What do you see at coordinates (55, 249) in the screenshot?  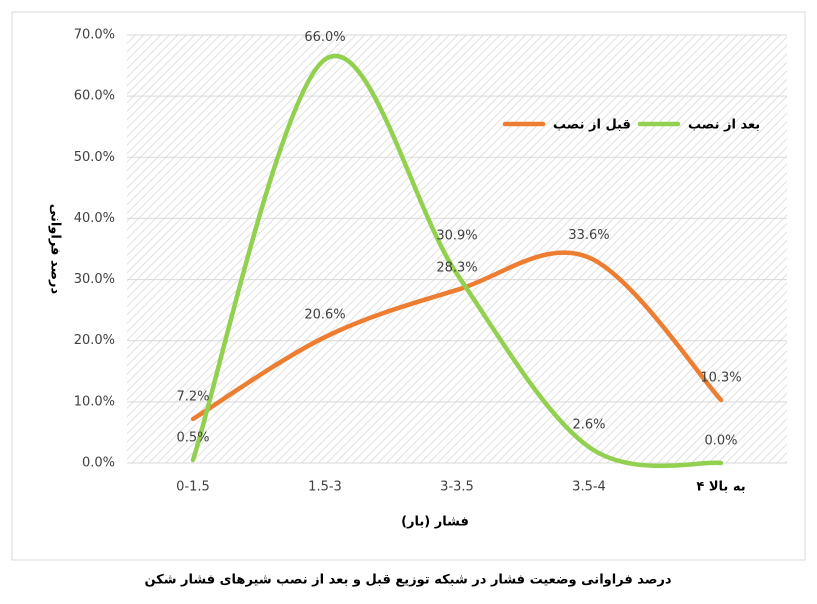 I see `y-axis-title: درصد فراوانی` at bounding box center [55, 249].